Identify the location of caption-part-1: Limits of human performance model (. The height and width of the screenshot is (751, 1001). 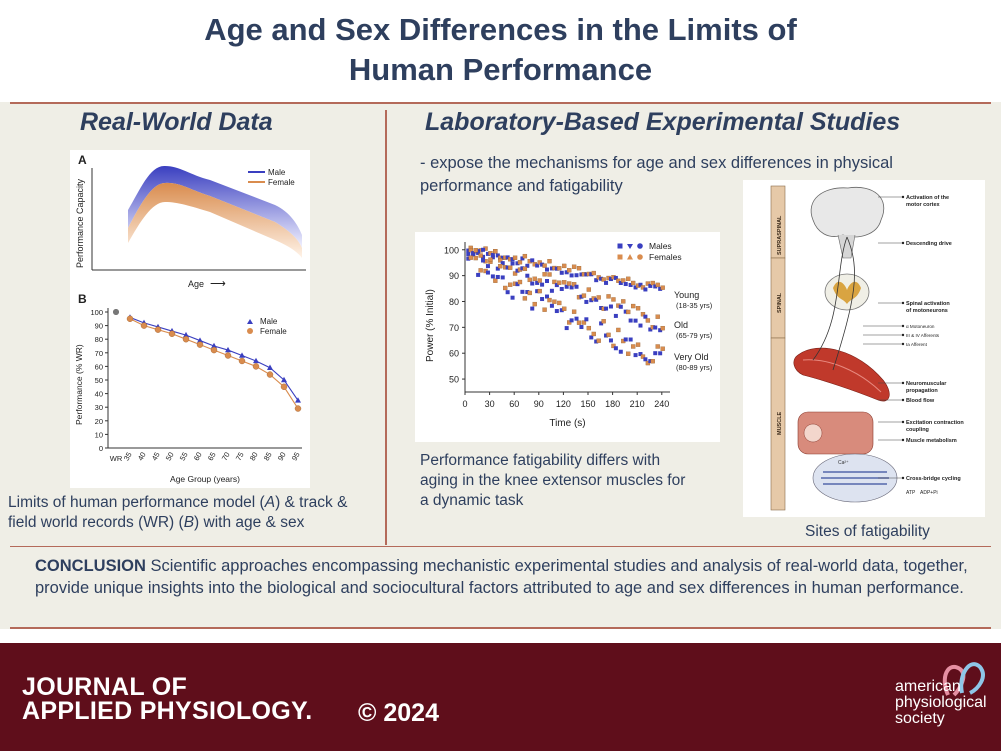
(136, 502).